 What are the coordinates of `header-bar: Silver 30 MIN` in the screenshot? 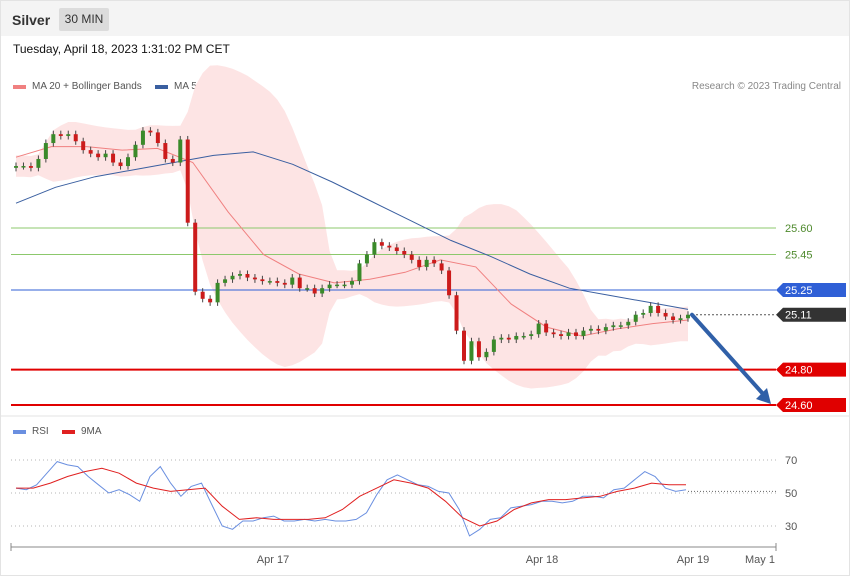 It's located at (425, 18).